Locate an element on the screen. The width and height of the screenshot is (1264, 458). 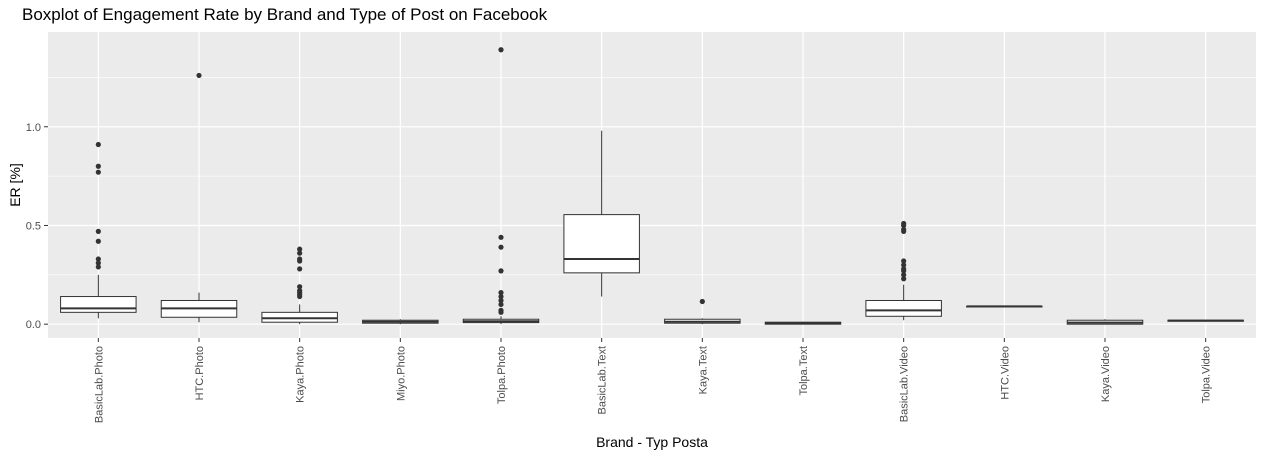
box-Tolpa.Video is located at coordinates (1205, 320).